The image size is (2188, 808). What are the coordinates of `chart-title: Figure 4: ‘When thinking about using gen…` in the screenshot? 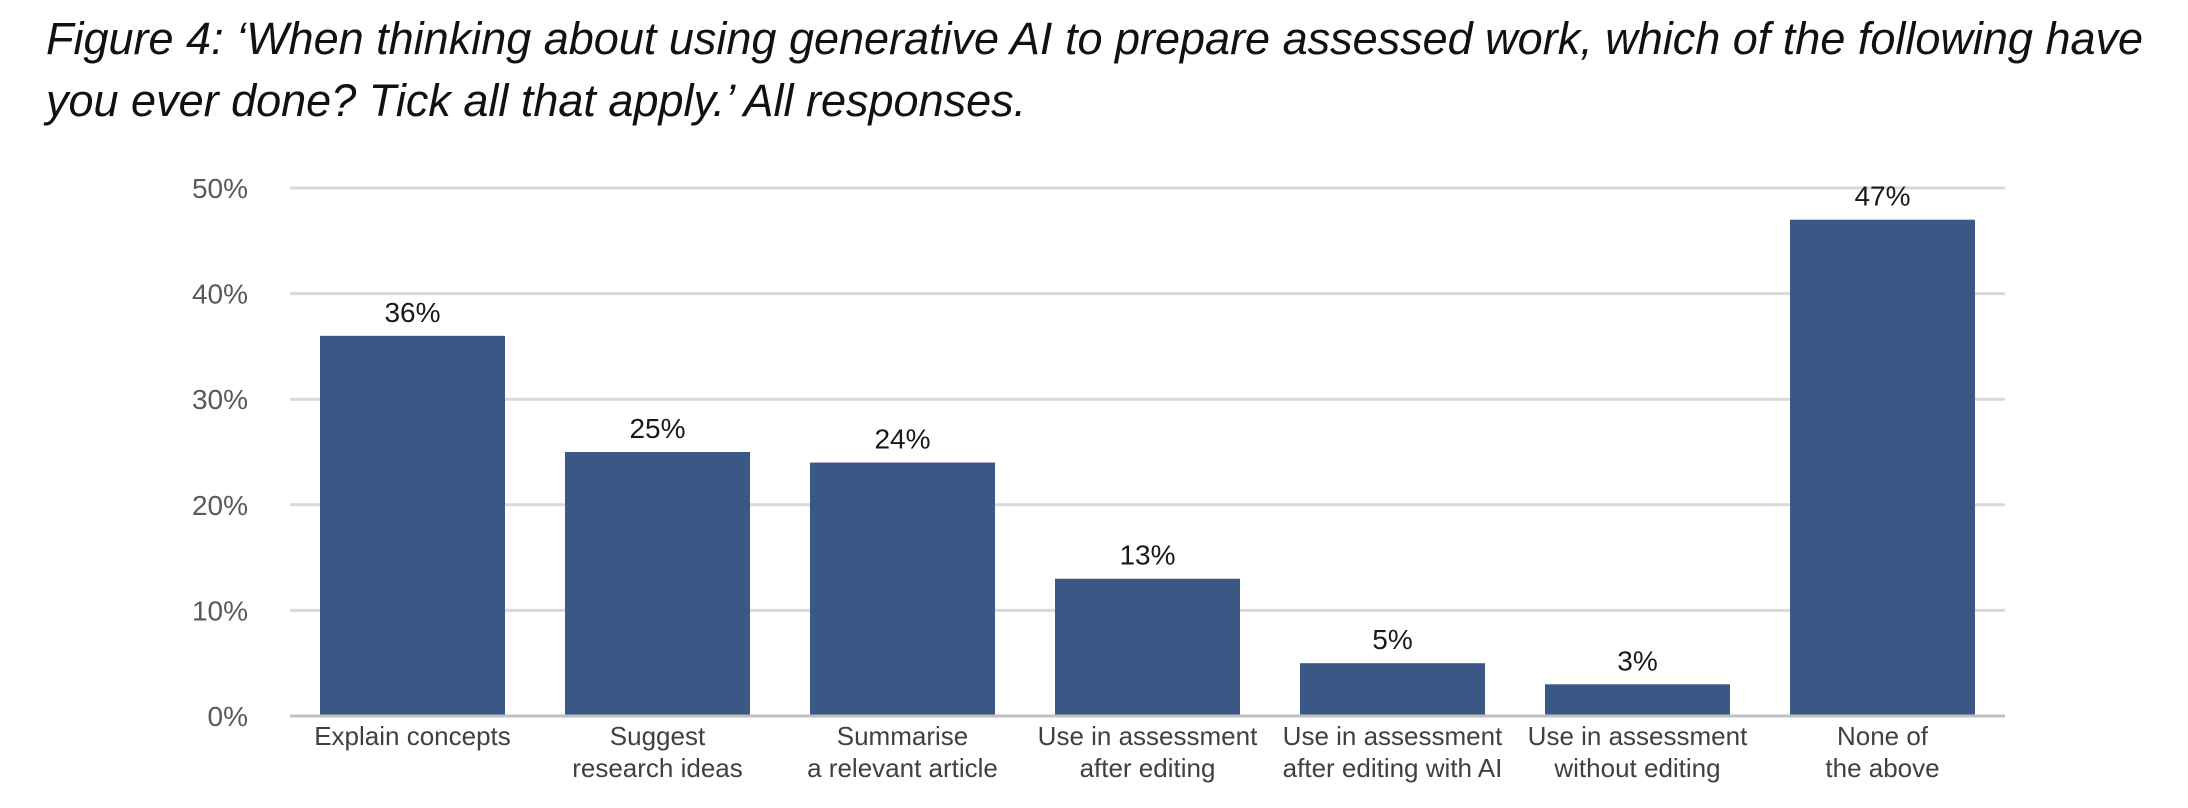 It's located at (1095, 69).